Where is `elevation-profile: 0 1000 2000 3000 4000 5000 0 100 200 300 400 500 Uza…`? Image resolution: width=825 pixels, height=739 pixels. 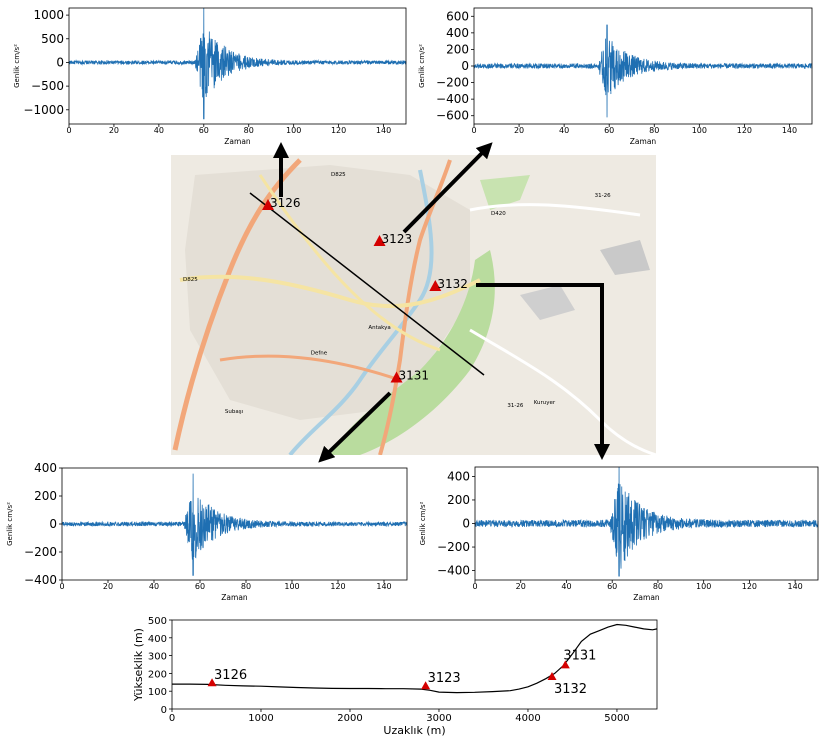 elevation-profile: 0 1000 2000 3000 4000 5000 0 100 200 300 400 500 Uza… is located at coordinates (395, 676).